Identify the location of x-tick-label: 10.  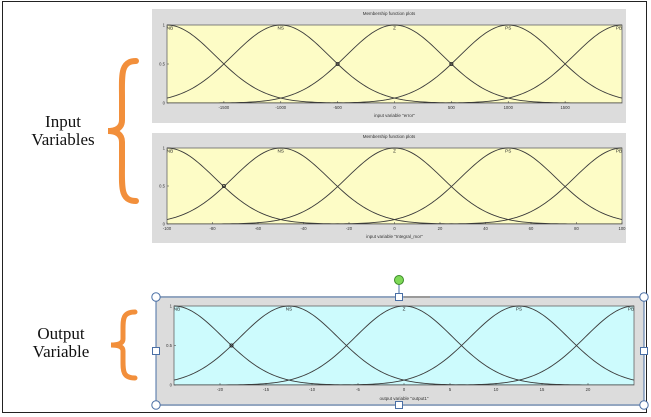
(496, 389).